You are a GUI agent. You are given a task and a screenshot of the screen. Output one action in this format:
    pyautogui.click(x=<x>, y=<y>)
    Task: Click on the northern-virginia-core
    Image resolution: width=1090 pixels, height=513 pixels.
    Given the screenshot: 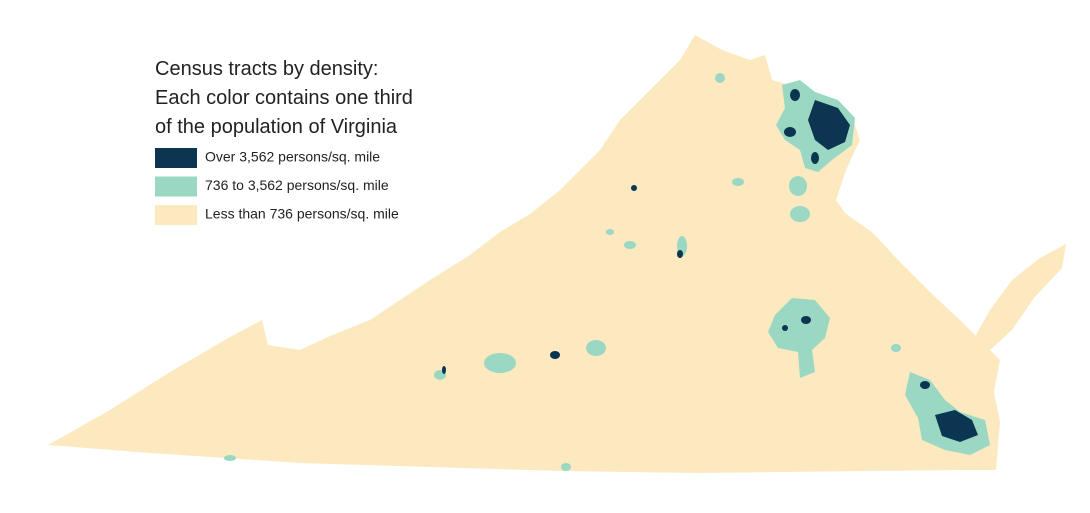 What is the action you would take?
    pyautogui.click(x=829, y=125)
    